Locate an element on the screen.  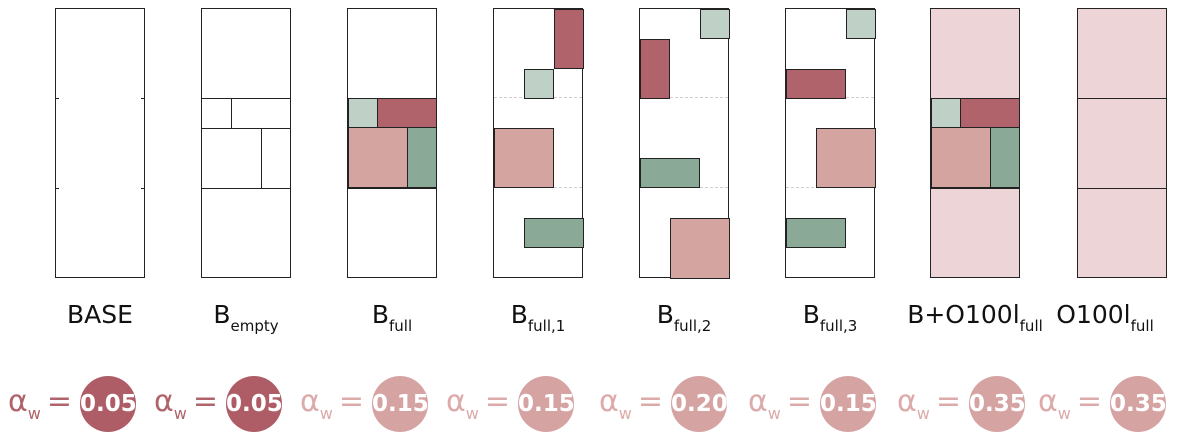
panel-b-full is located at coordinates (392, 143).